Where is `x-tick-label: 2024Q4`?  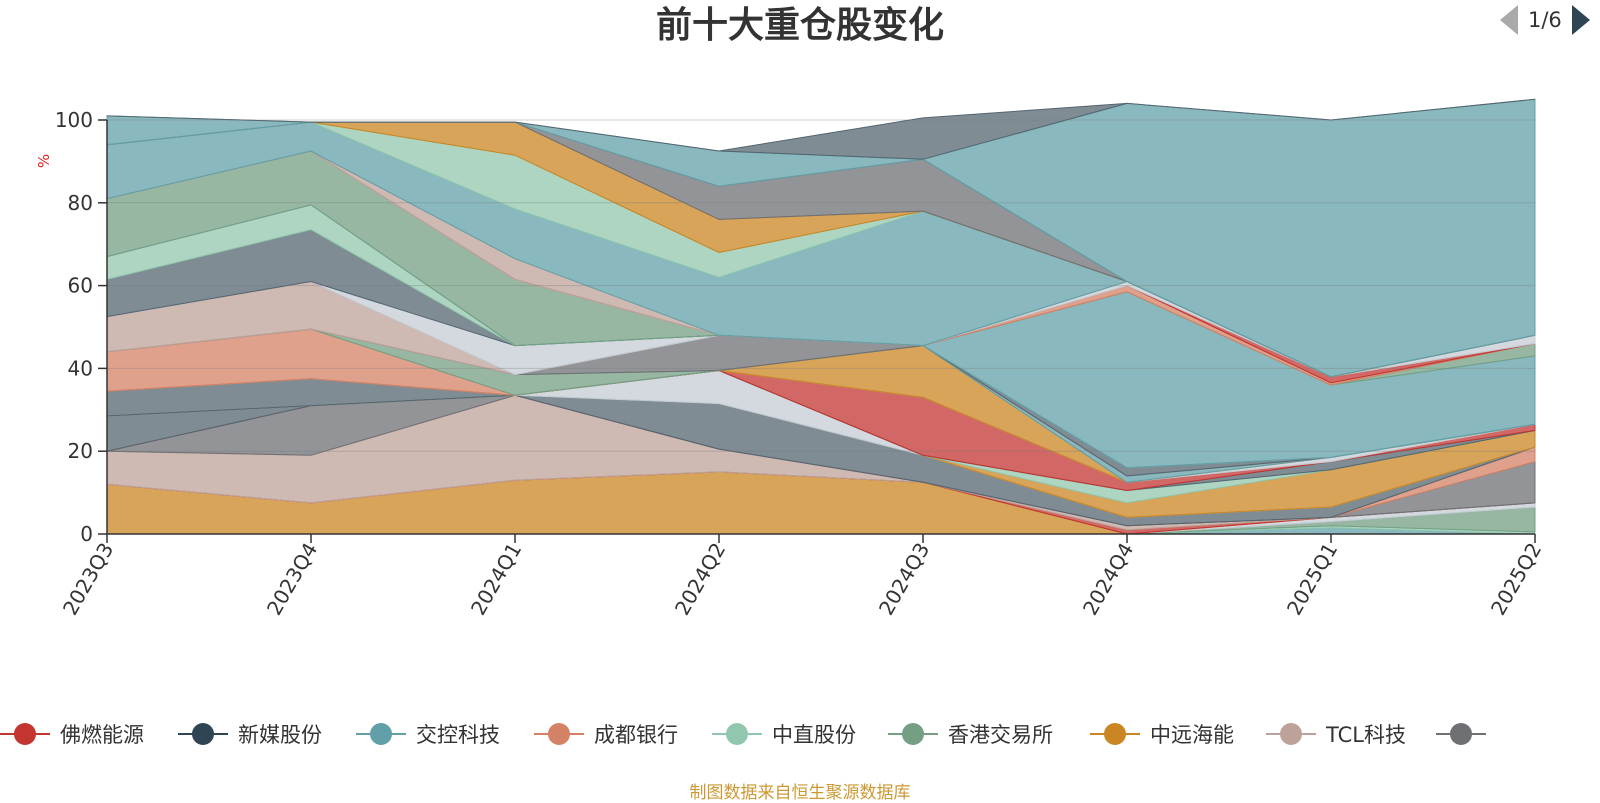 x-tick-label: 2024Q4 is located at coordinates (1108, 579).